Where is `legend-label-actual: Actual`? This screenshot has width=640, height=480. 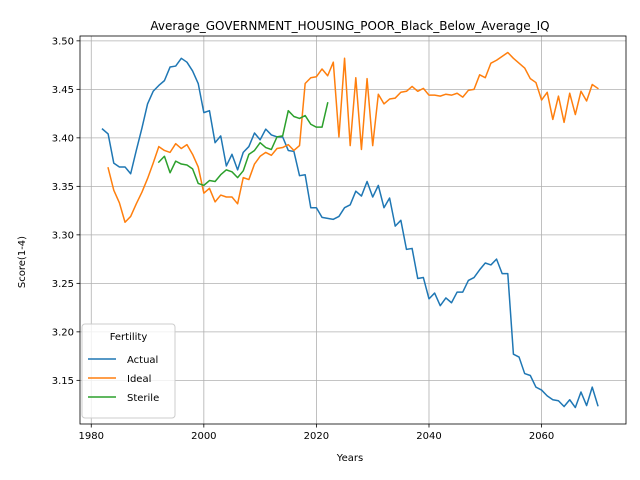
legend-label-actual: Actual is located at coordinates (142, 360).